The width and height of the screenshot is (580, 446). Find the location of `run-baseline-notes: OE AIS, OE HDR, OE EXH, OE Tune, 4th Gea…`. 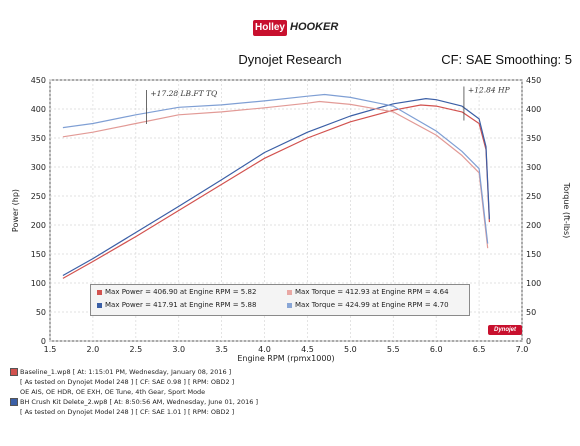

run-baseline-notes: OE AIS, OE HDR, OE EXH, OE Tune, 4th Gea… is located at coordinates (113, 392).